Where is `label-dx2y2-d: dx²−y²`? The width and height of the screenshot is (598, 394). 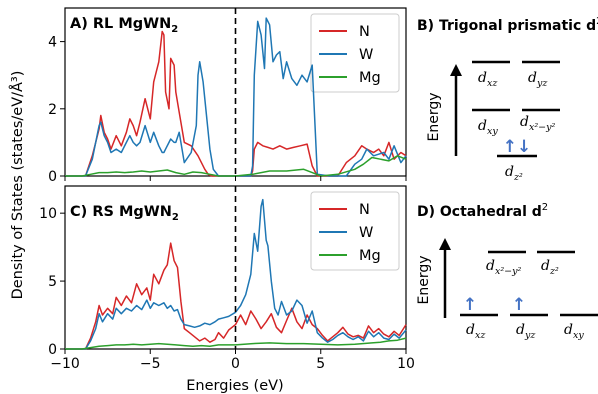
label-dx2y2-d: dx²−y² is located at coordinates (503, 267).